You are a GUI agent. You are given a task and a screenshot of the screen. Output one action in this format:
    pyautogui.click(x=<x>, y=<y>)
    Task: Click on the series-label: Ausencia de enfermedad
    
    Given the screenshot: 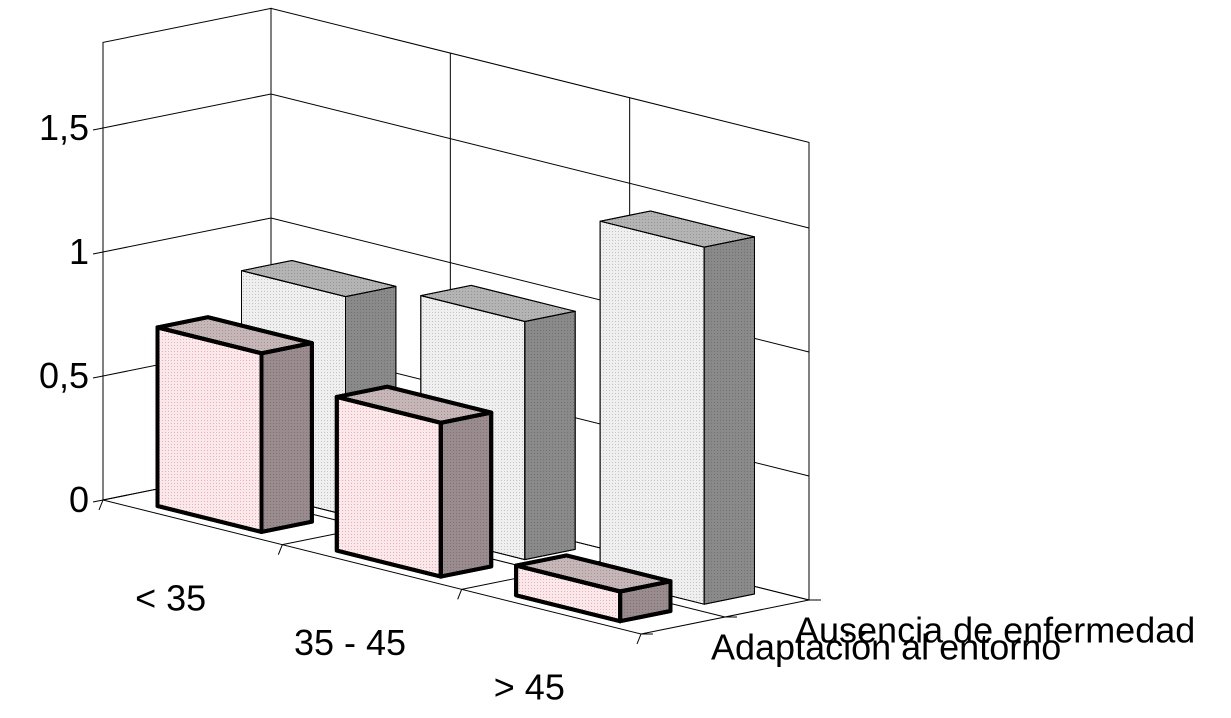 What is the action you would take?
    pyautogui.click(x=995, y=630)
    